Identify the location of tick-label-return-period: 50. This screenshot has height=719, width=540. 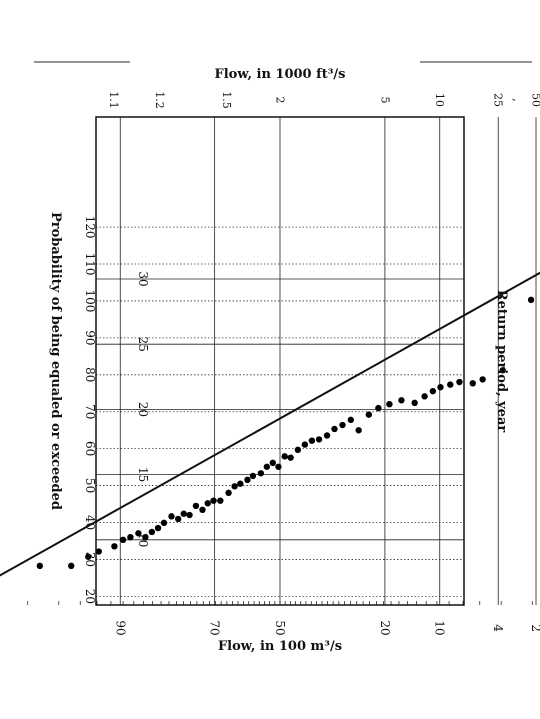
(535, 100).